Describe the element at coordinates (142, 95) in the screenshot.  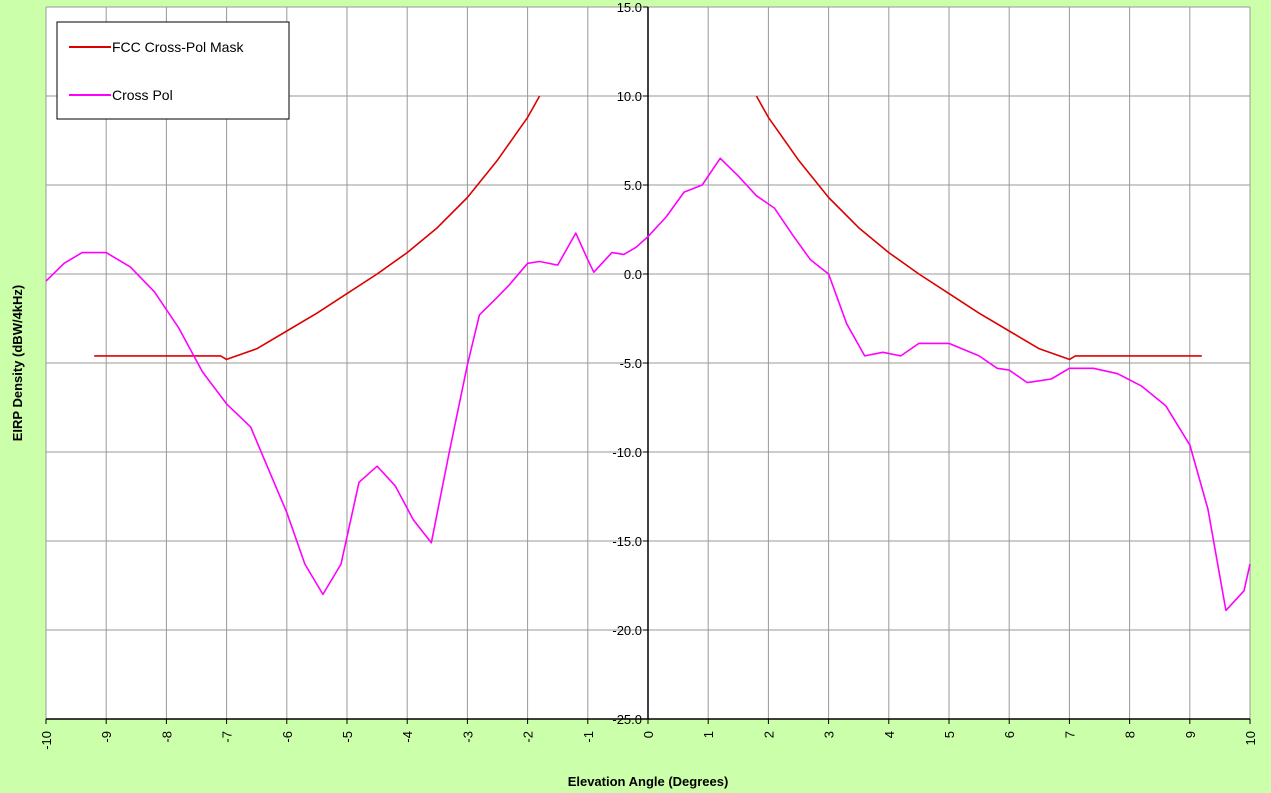
I see `legend-label-cross-pol: Cross Pol` at that location.